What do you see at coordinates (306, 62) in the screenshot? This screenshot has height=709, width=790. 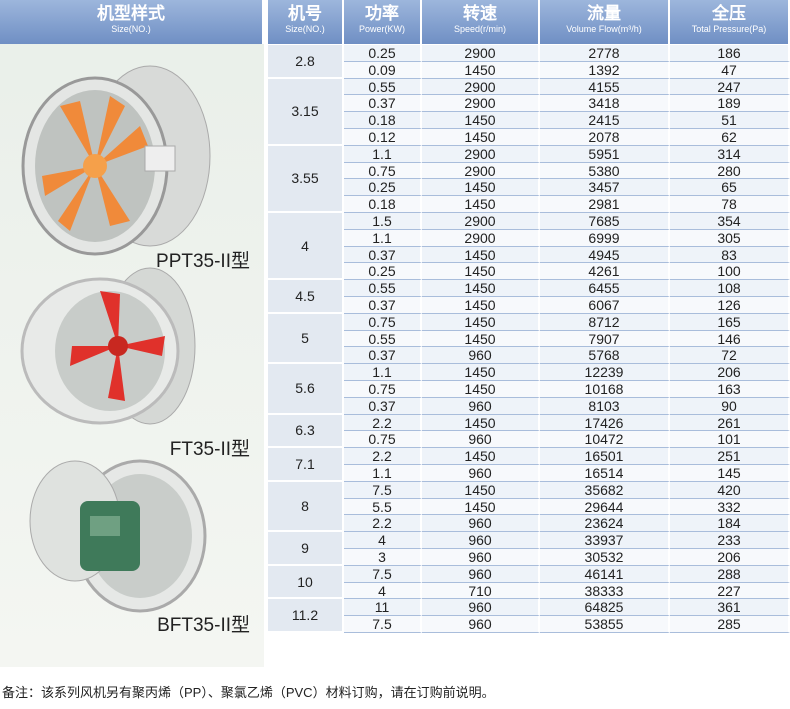 I see `size-cell: 2.8` at bounding box center [306, 62].